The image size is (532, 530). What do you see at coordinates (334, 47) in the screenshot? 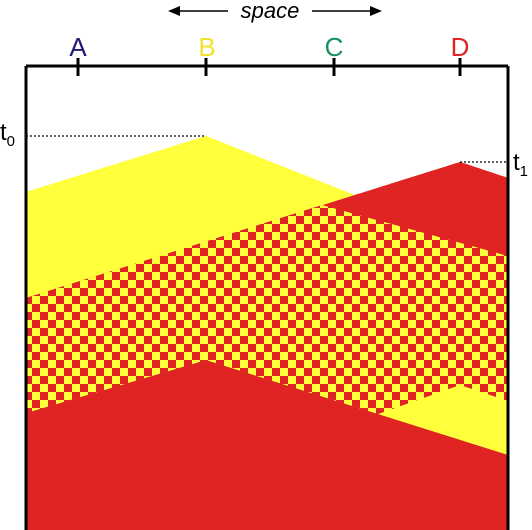
I see `point-label-c: C` at bounding box center [334, 47].